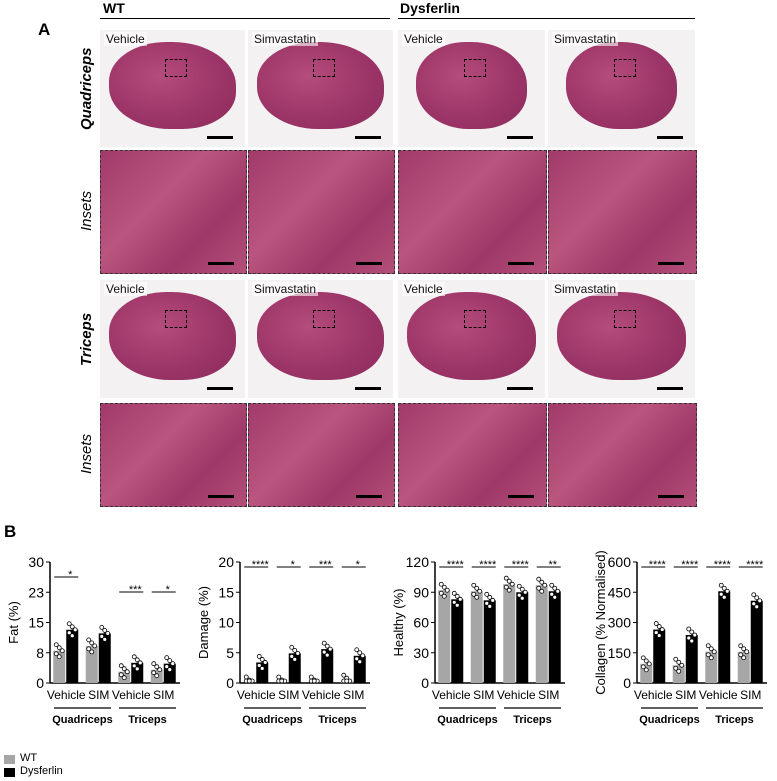 Image resolution: width=777 pixels, height=781 pixels. What do you see at coordinates (168, 590) in the screenshot?
I see `significance-marker: *` at bounding box center [168, 590].